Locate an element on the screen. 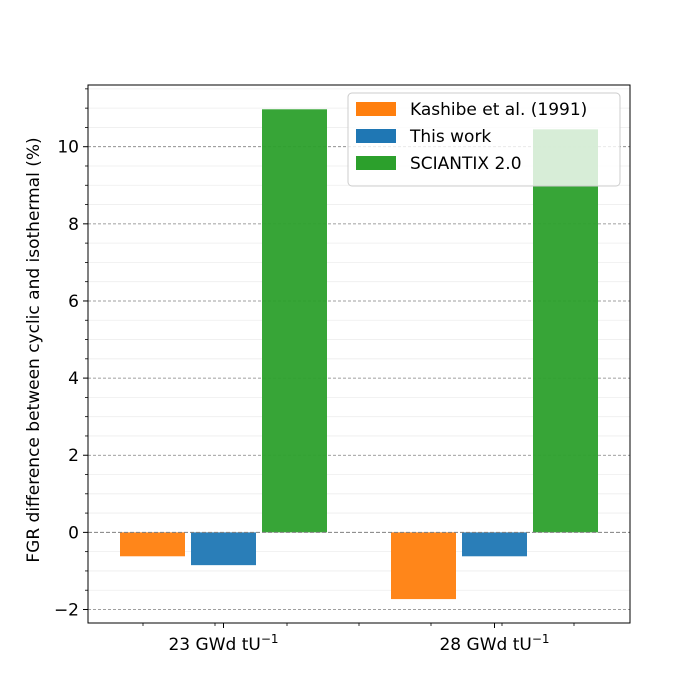 The width and height of the screenshot is (700, 700). y-tick-label: −2 is located at coordinates (66, 611).